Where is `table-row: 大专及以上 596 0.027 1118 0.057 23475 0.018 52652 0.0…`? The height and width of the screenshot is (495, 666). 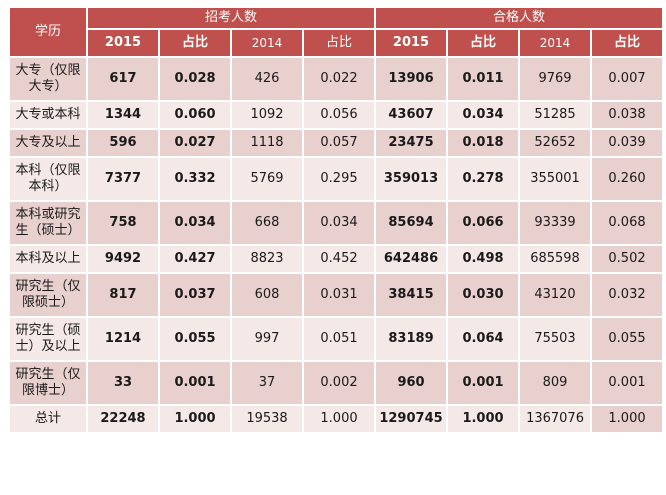 table-row: 大专及以上 596 0.027 1118 0.057 23475 0.018 52652 0.0… is located at coordinates (336, 143).